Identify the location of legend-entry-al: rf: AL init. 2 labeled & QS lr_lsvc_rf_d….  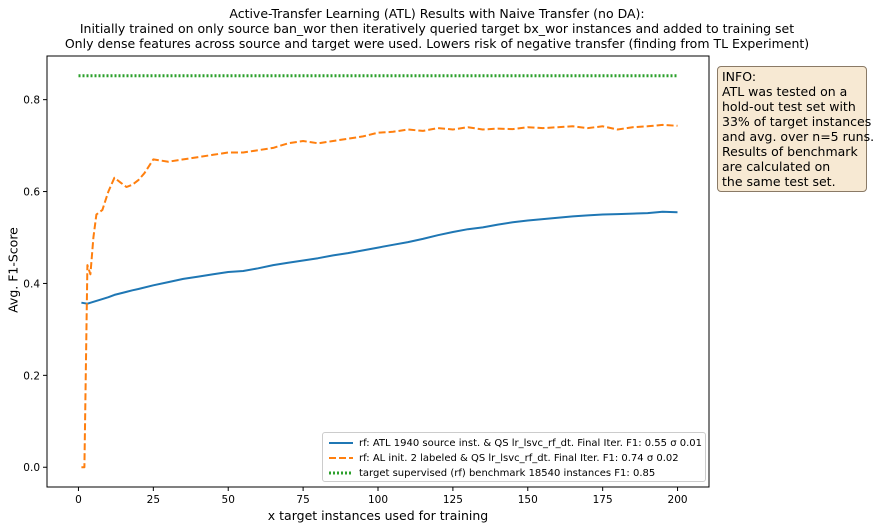
(504, 458).